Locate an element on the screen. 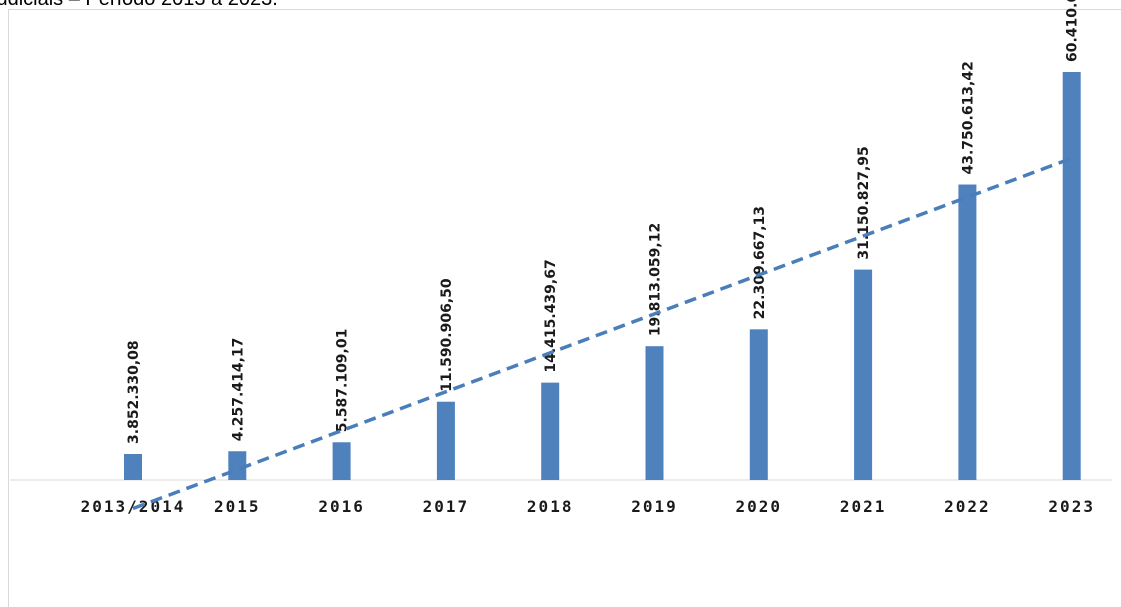 Image resolution: width=1121 pixels, height=607 pixels. bar-2018 is located at coordinates (550, 431).